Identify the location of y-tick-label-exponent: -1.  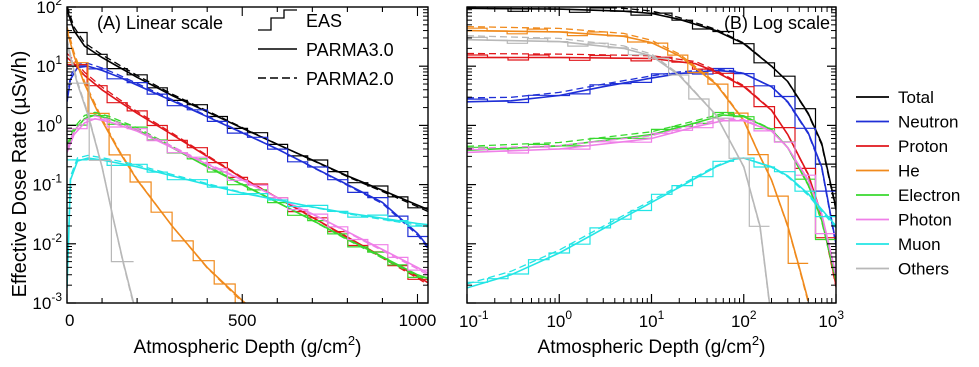
(56, 179).